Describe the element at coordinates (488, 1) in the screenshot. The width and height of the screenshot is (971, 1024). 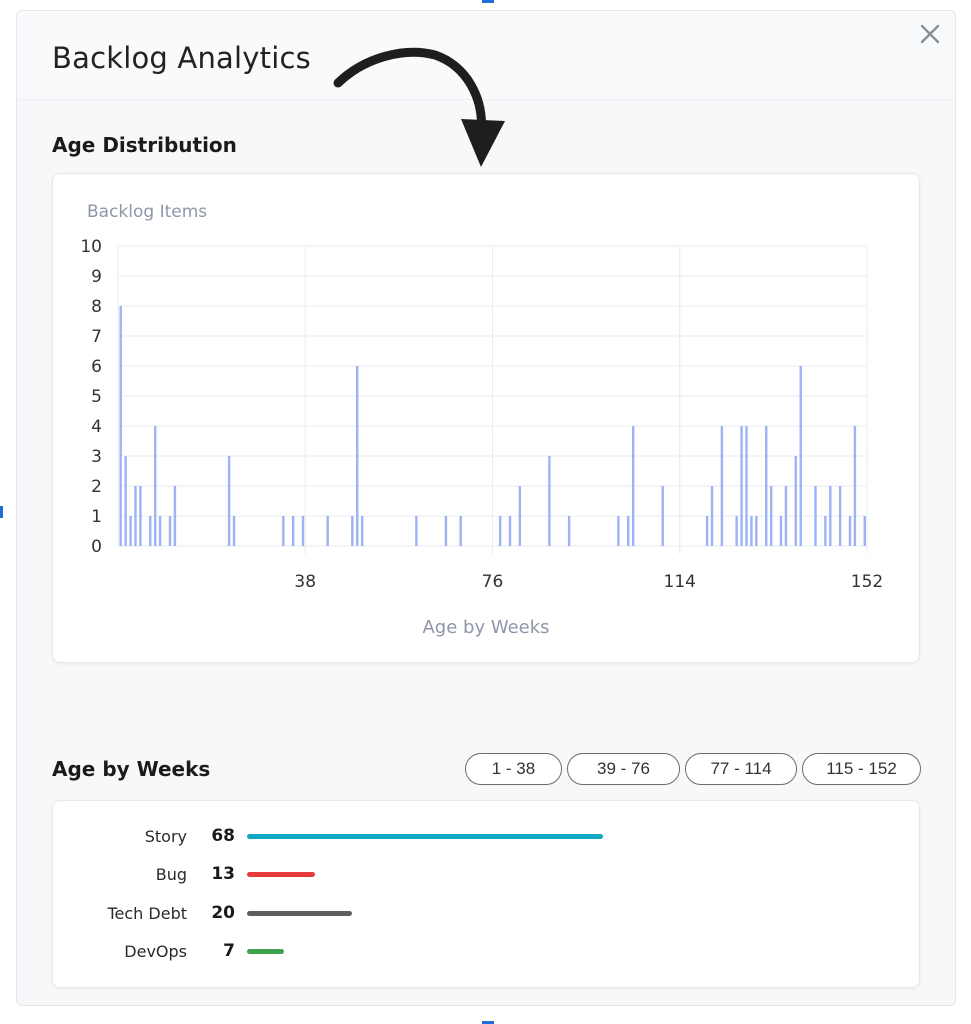
I see `resize-handle-top` at that location.